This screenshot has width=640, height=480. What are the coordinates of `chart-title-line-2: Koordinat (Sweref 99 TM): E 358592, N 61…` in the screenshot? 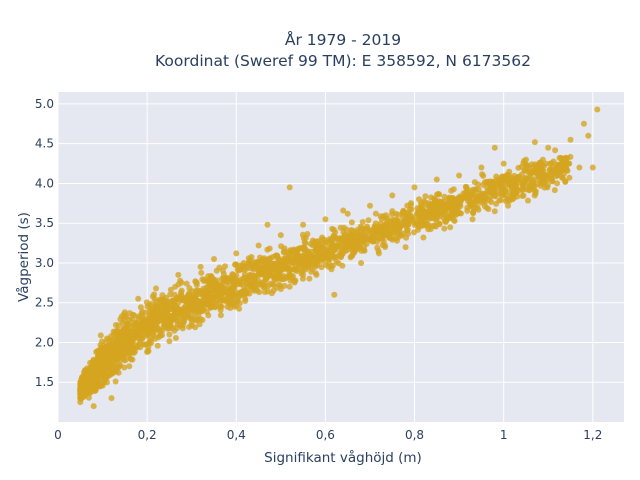 It's located at (343, 61).